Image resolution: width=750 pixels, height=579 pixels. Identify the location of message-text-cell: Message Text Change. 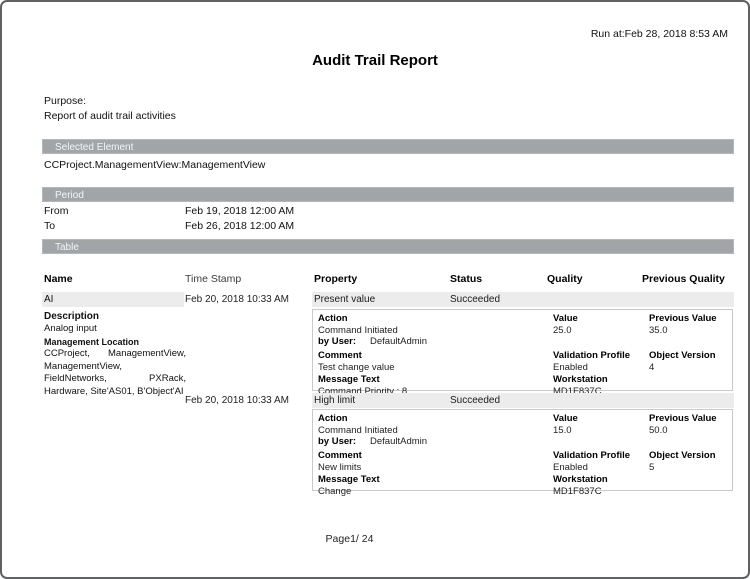
(349, 485).